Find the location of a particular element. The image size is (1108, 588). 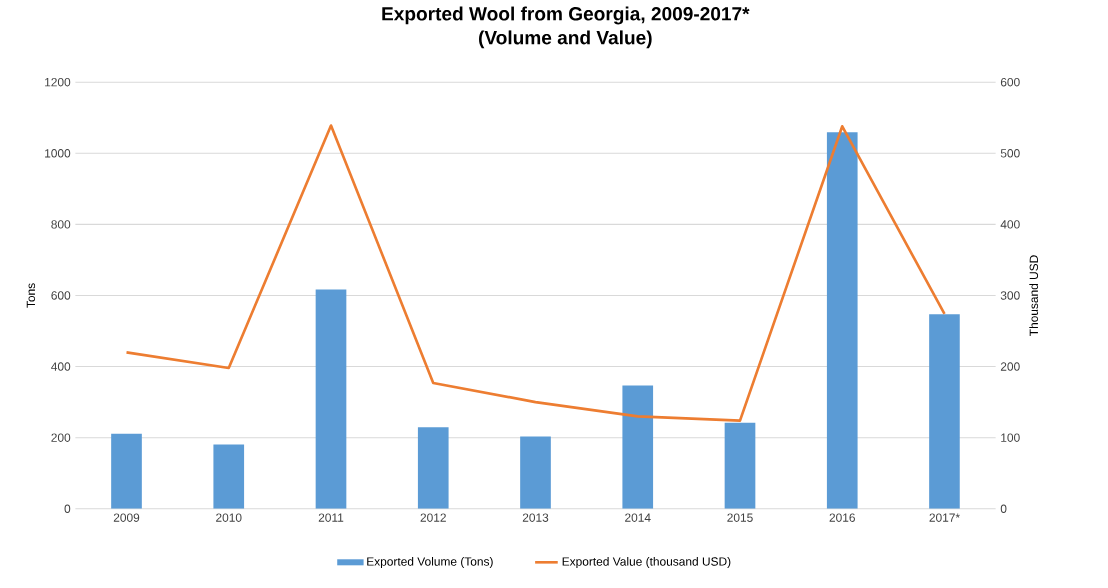

x-tick-label: 2009 is located at coordinates (126, 517).